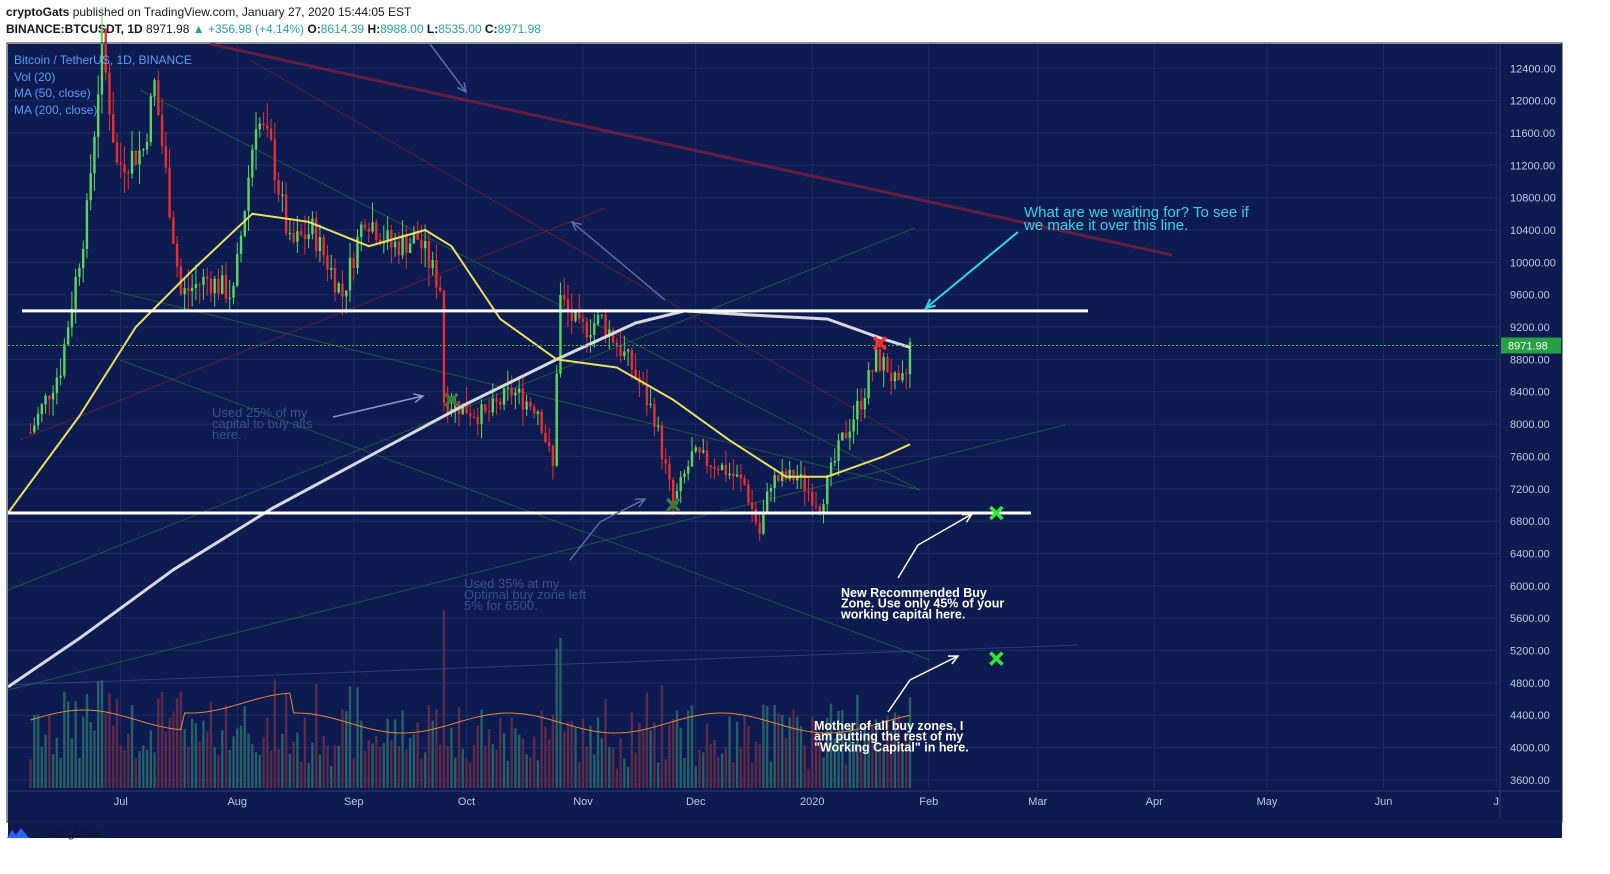 This screenshot has width=1610, height=874. Describe the element at coordinates (1530, 554) in the screenshot. I see `y-tick-label: 6400.00` at that location.